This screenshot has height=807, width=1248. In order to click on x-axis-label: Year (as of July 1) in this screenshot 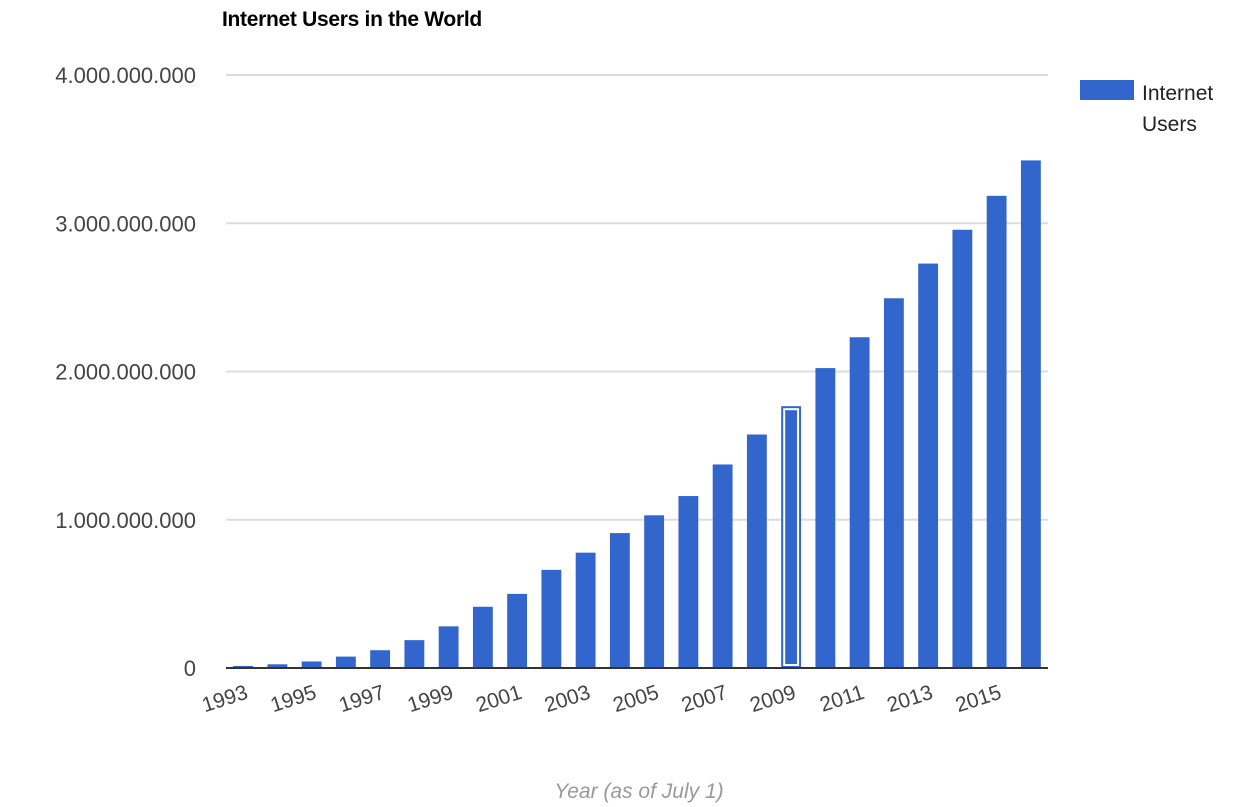, I will do `click(639, 791)`.